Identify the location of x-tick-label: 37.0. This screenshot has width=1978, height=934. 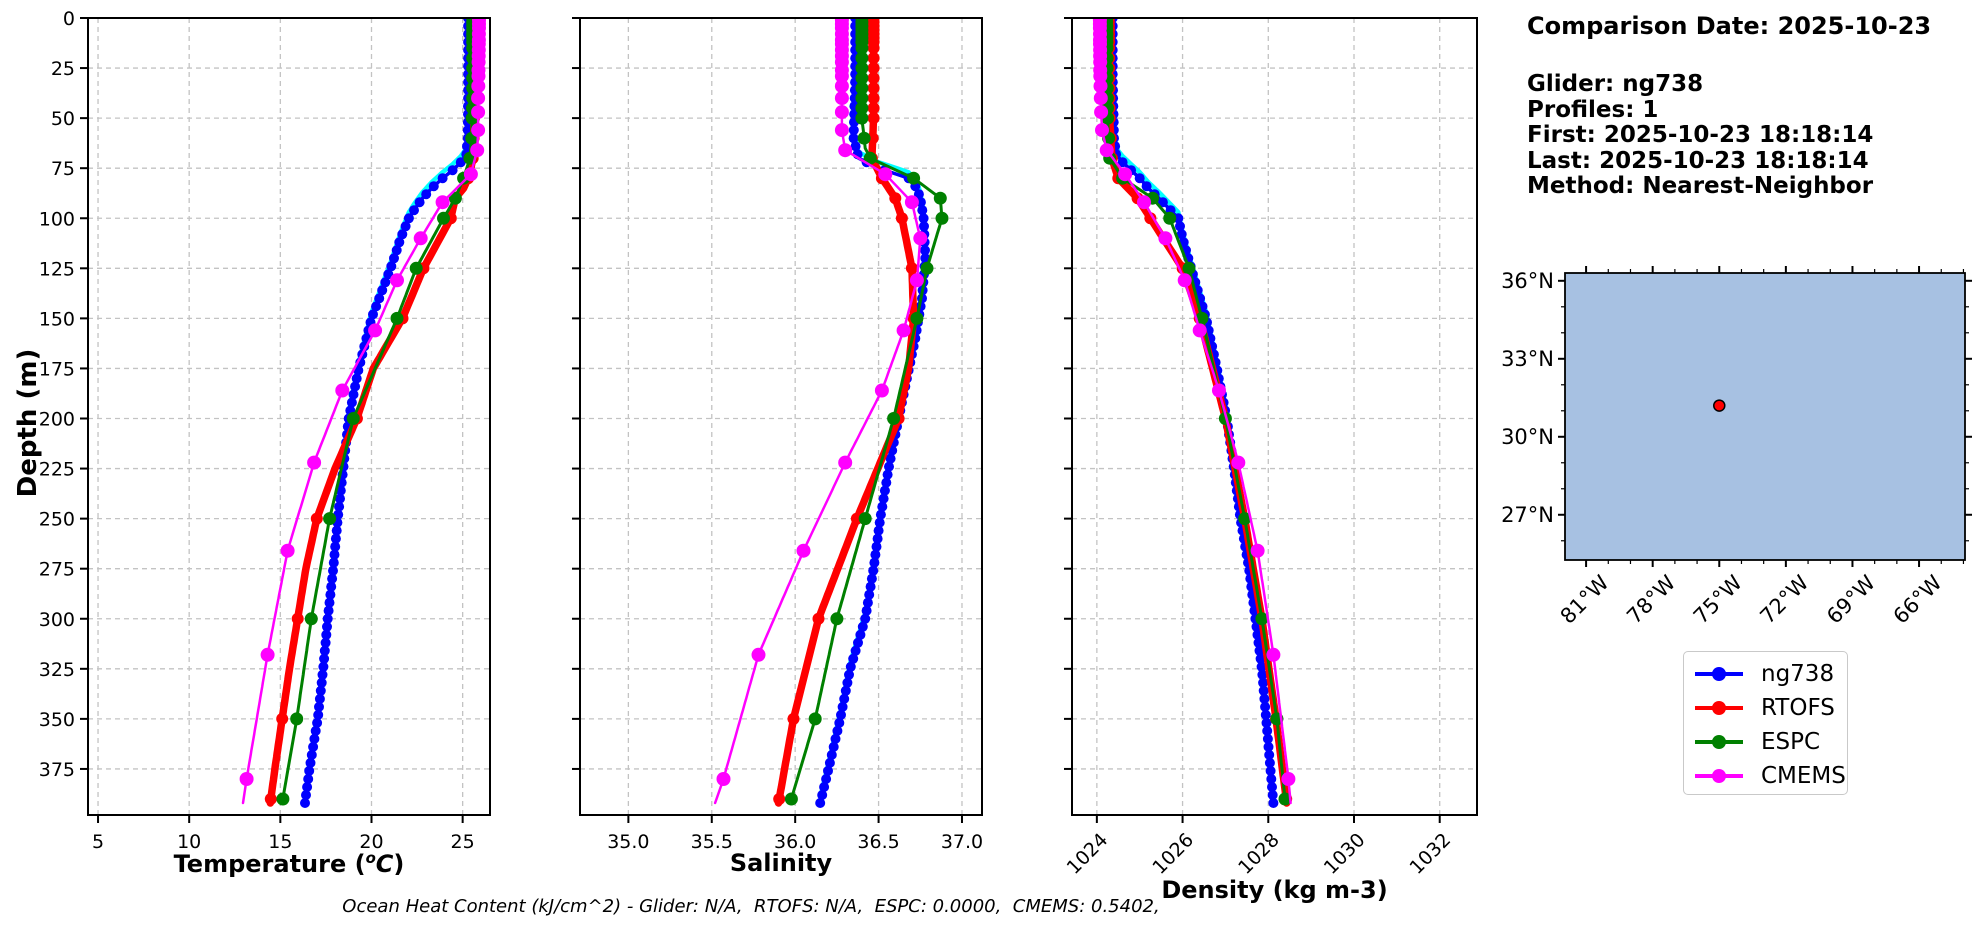
(962, 842).